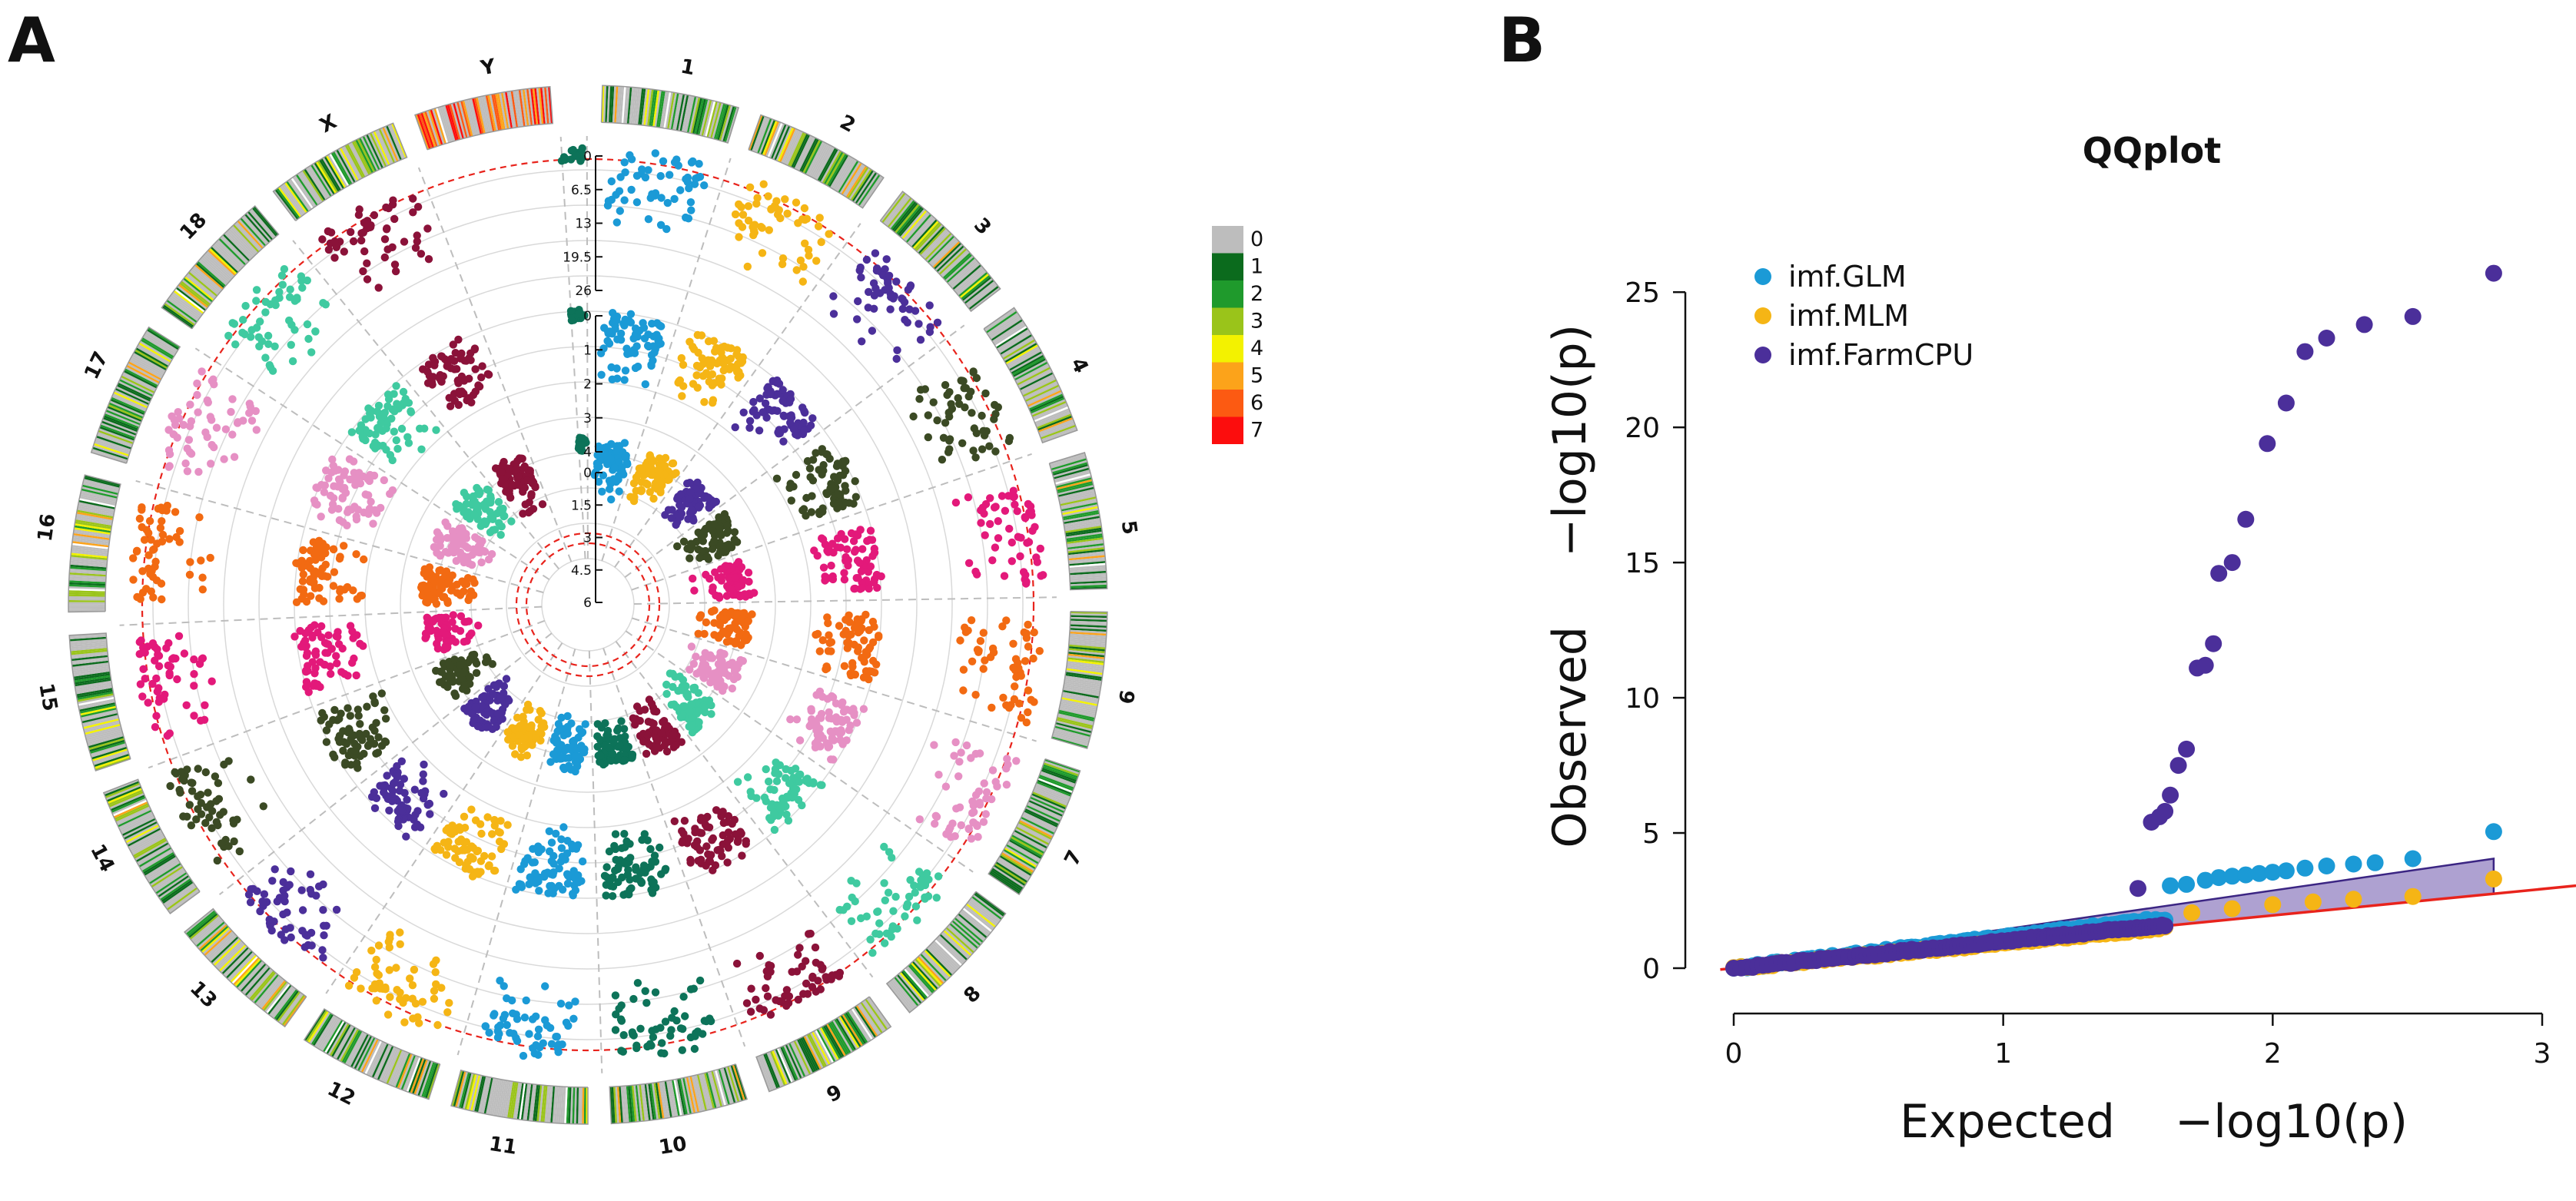 The height and width of the screenshot is (1201, 2576). What do you see at coordinates (205, 823) in the screenshot?
I see `point-chr14-ring1` at bounding box center [205, 823].